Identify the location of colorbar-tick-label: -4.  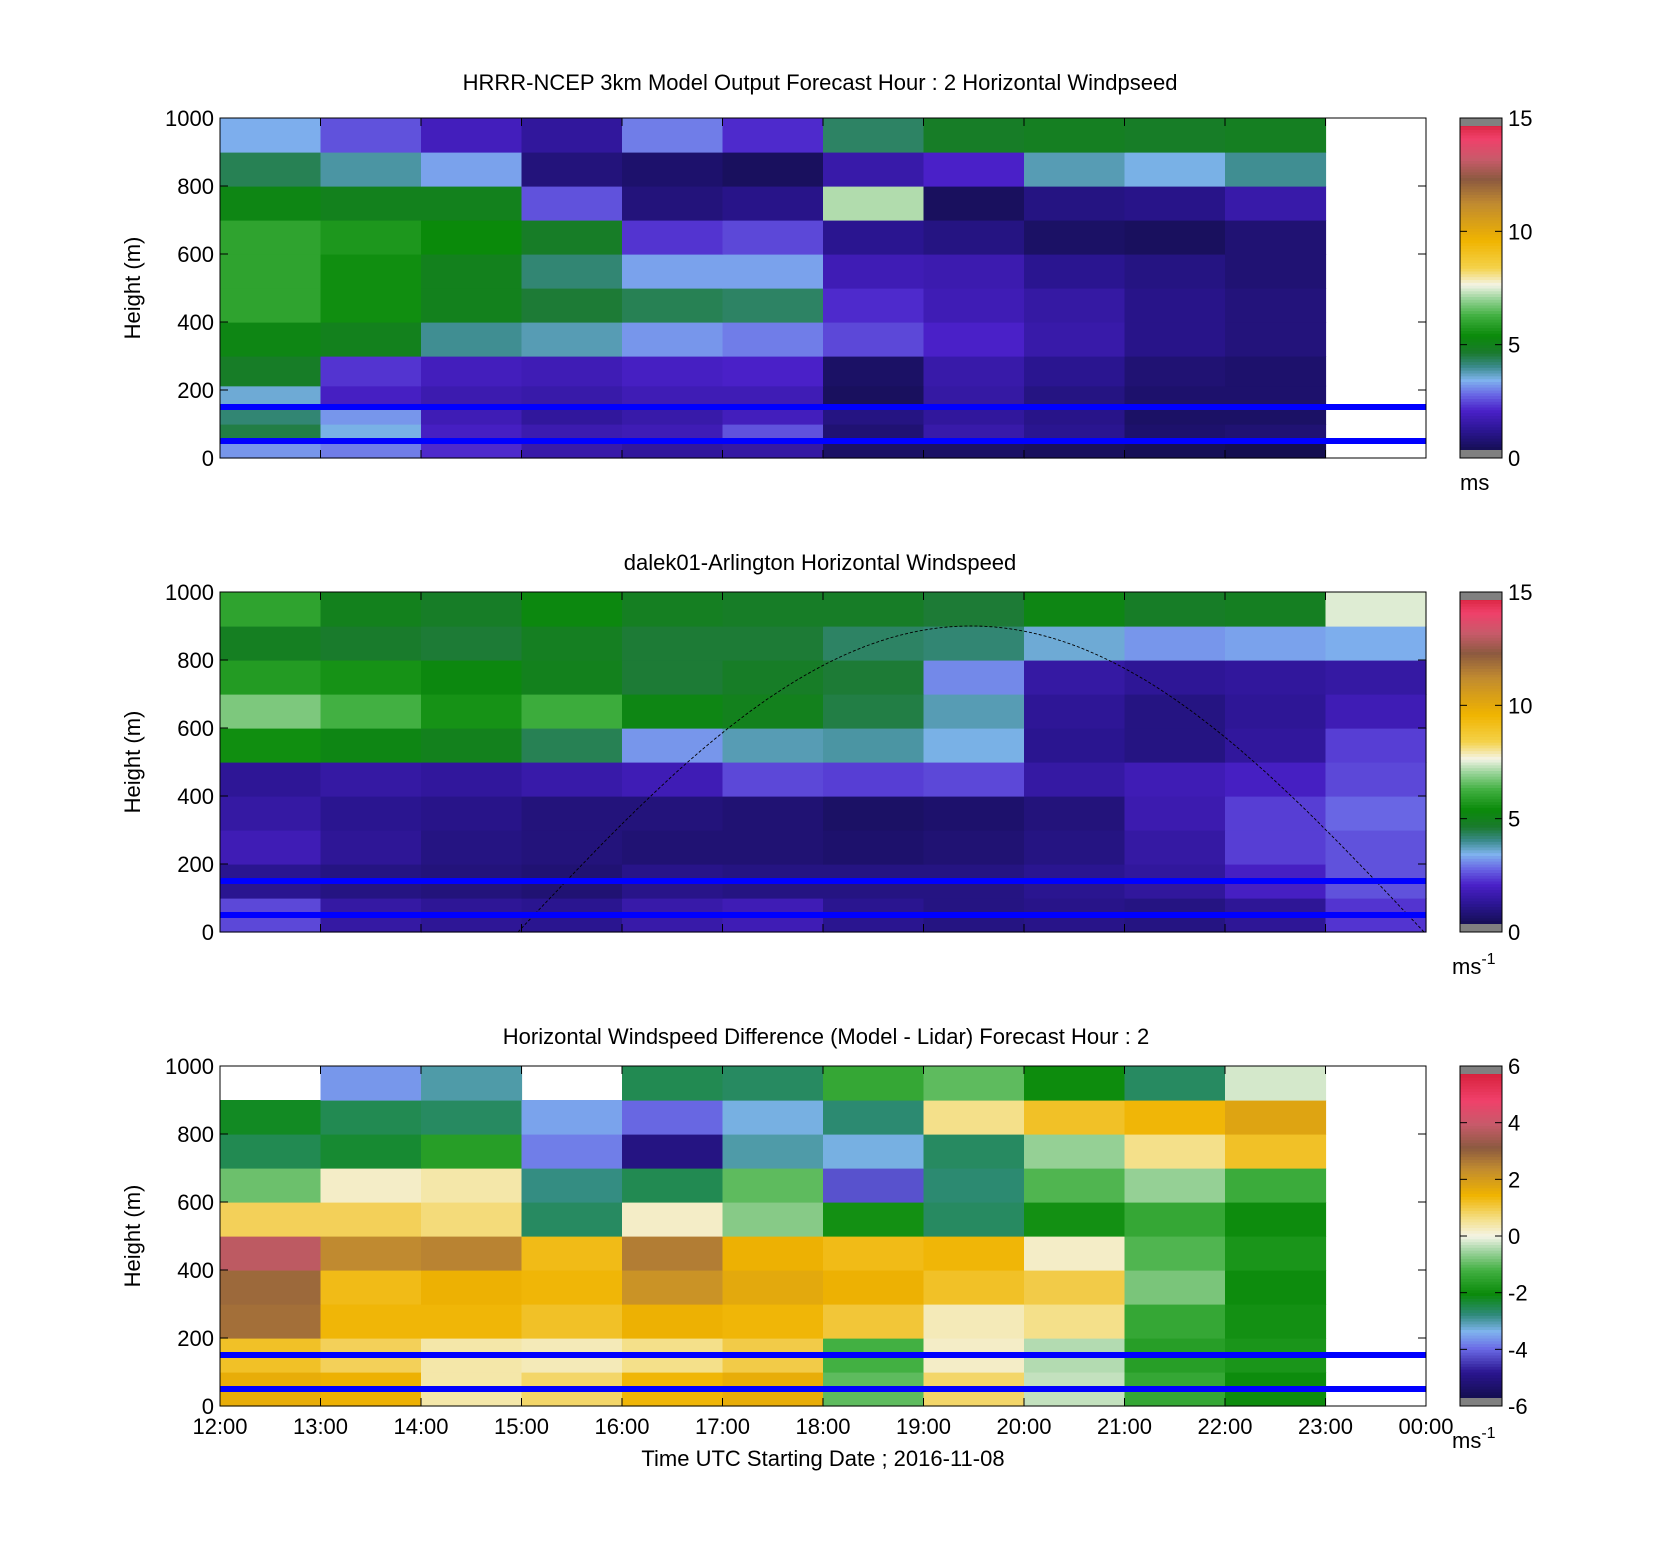
(1518, 1349).